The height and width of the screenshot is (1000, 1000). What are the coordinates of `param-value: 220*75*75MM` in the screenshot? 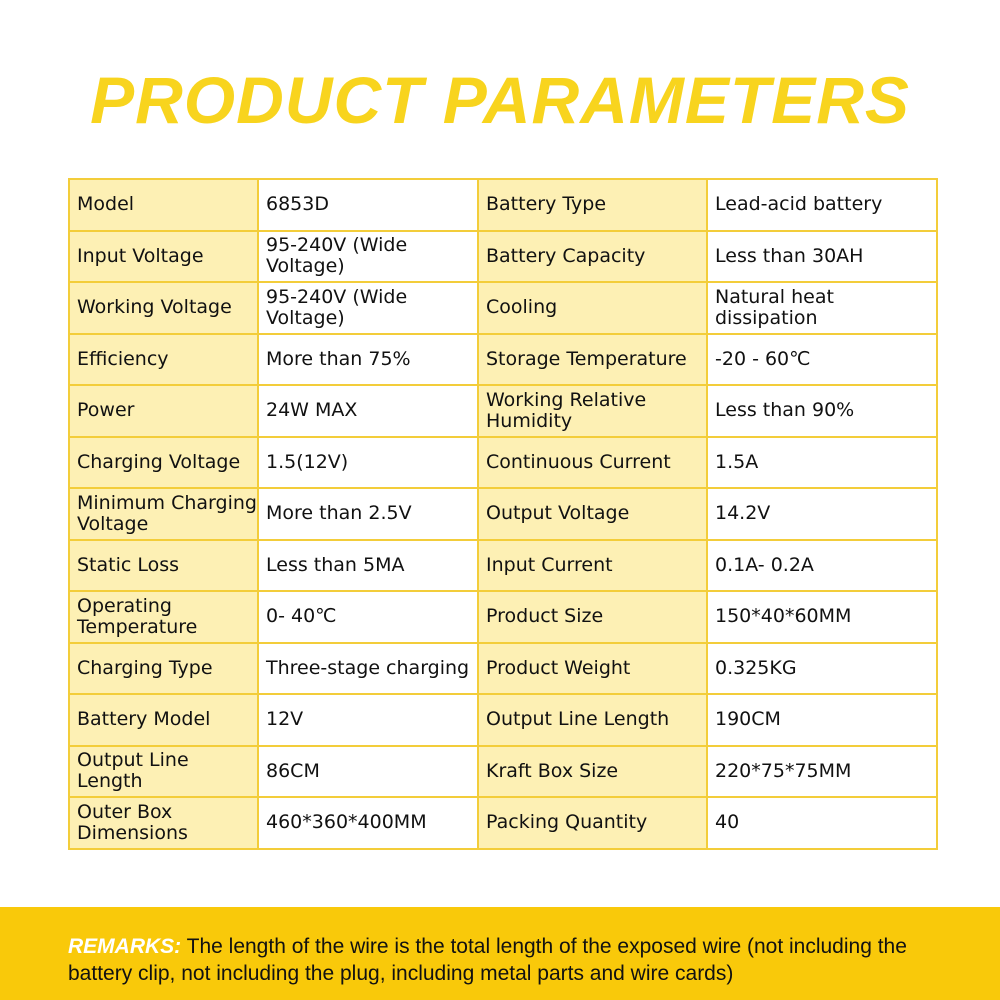 It's located at (822, 771).